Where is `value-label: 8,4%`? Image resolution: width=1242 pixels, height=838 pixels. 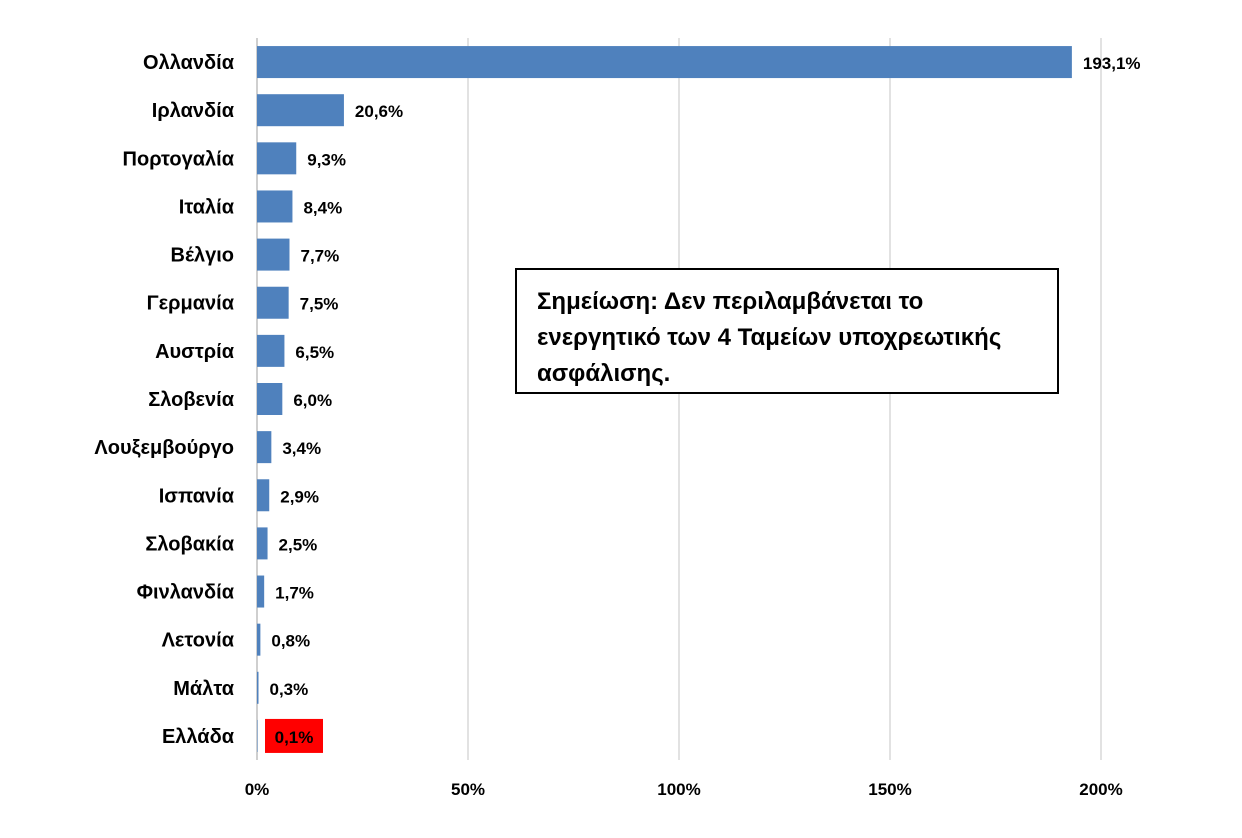
value-label: 8,4% is located at coordinates (322, 207).